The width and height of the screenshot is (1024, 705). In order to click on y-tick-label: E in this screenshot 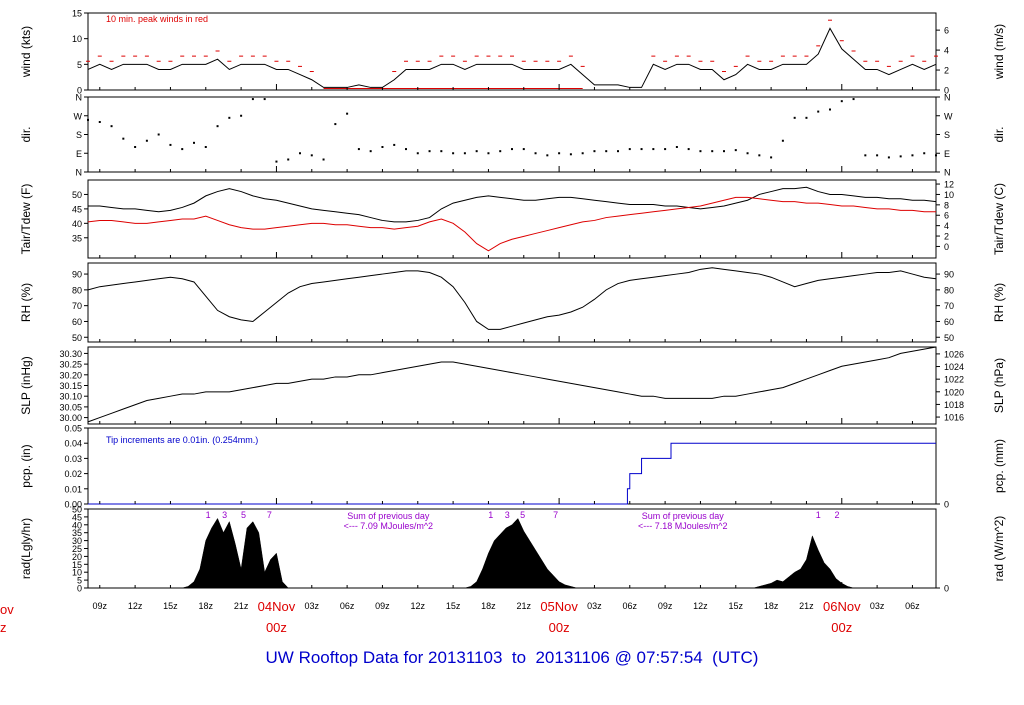, I will do `click(79, 154)`.